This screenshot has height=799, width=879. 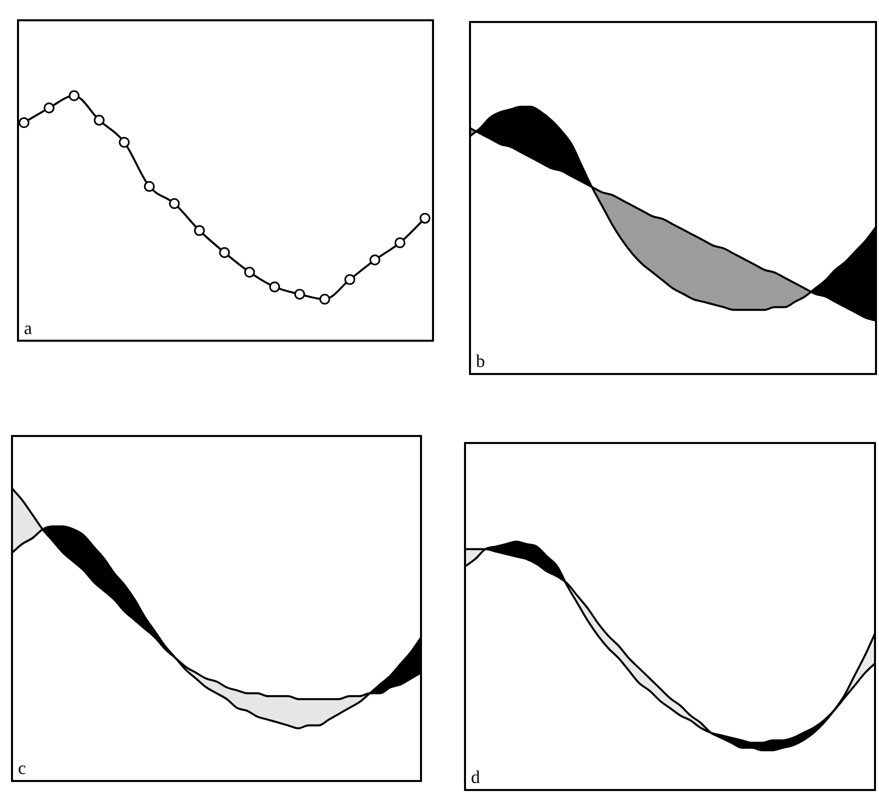 What do you see at coordinates (480, 361) in the screenshot?
I see `text: b` at bounding box center [480, 361].